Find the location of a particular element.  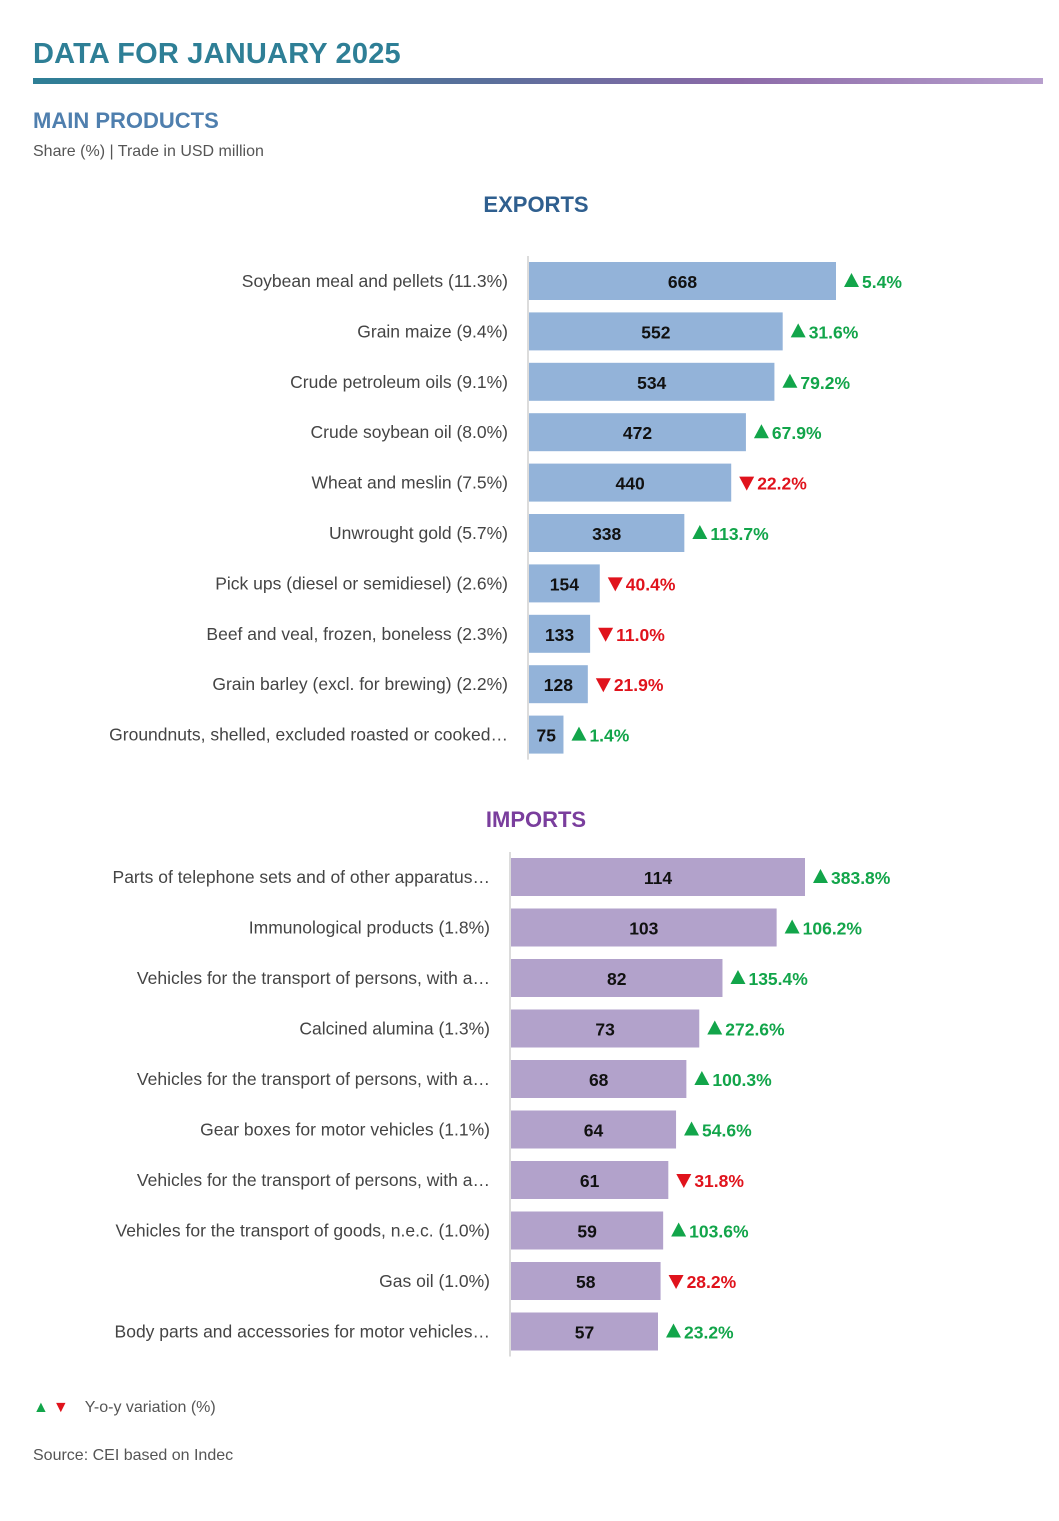

exports-value-label: 128 is located at coordinates (558, 685).